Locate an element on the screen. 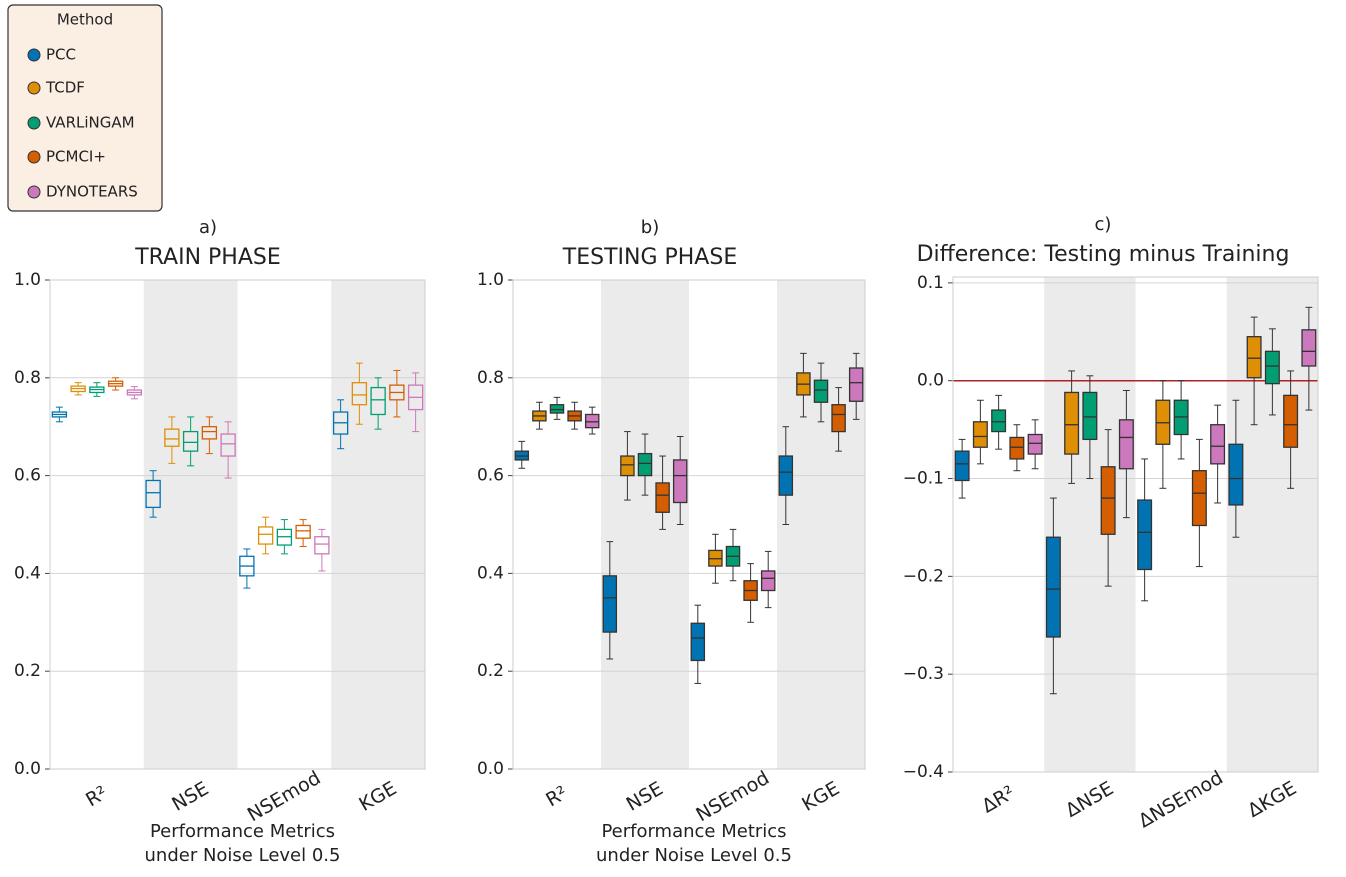 The image size is (1346, 877). legend-label: TCDF is located at coordinates (65, 88).